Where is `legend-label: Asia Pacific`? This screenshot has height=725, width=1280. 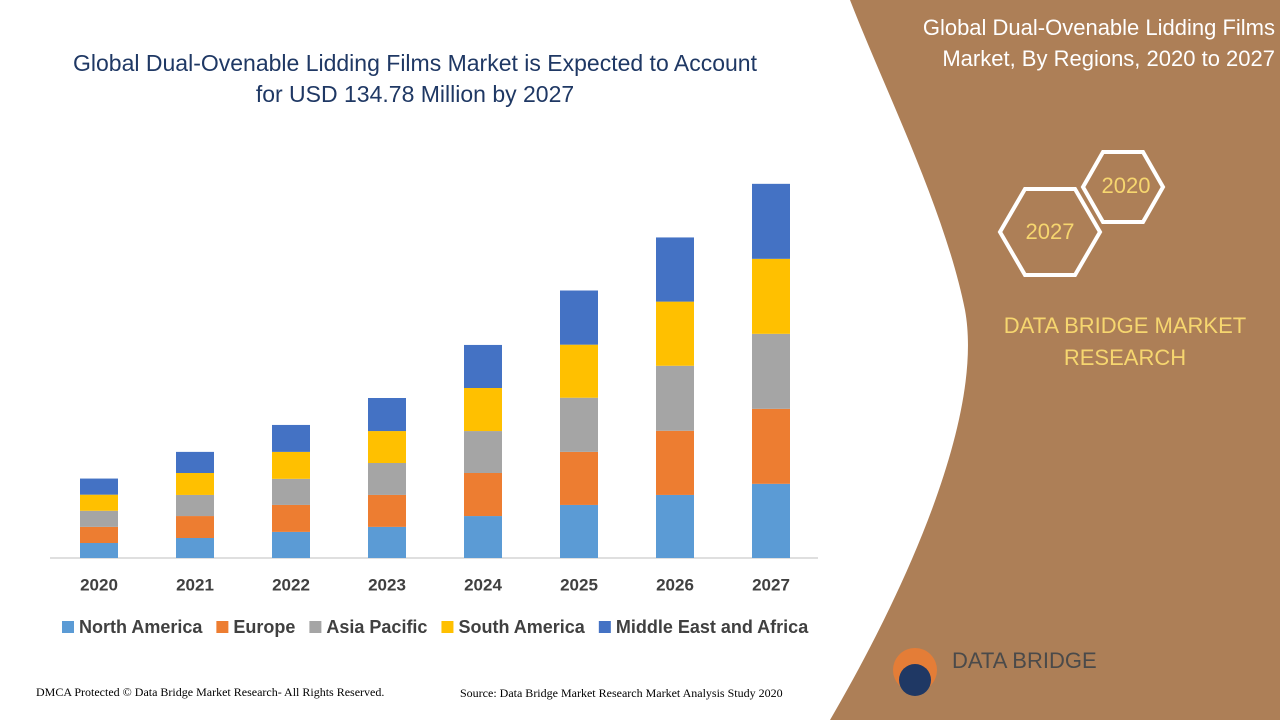 legend-label: Asia Pacific is located at coordinates (376, 627).